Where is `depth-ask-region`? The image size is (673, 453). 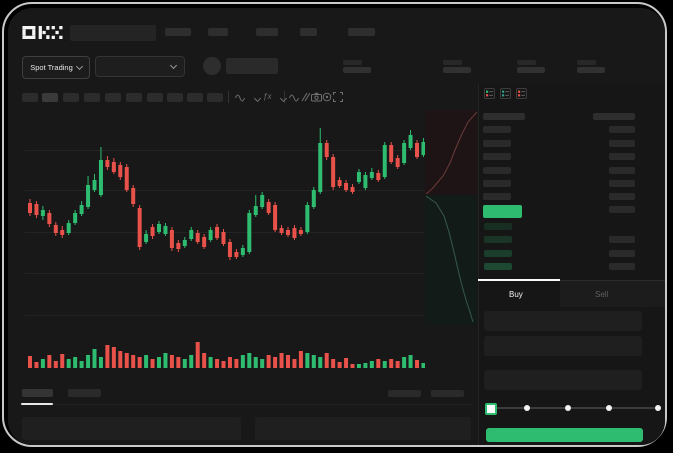
depth-ask-region is located at coordinates (451, 152).